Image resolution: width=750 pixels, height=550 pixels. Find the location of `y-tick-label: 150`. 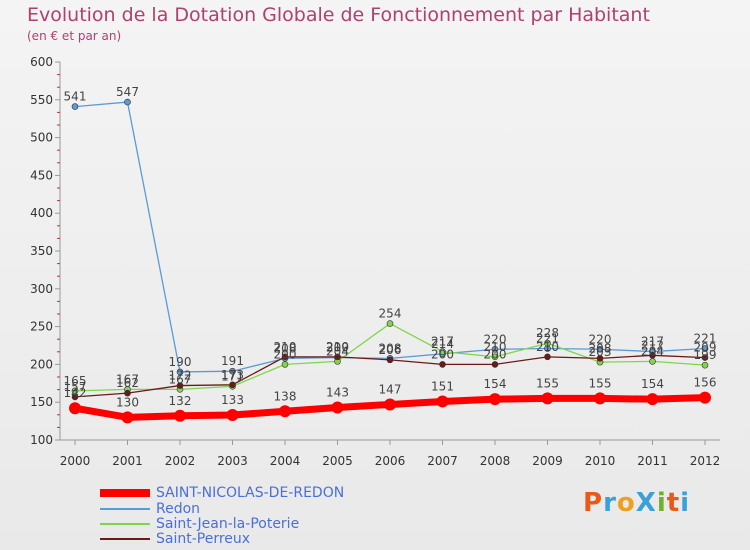

y-tick-label: 150 is located at coordinates (41, 402).